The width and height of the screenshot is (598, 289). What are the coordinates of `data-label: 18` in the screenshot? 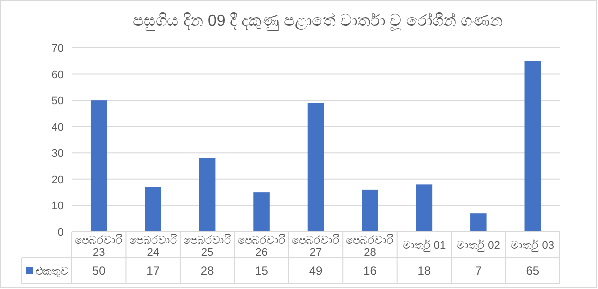 It's located at (425, 271).